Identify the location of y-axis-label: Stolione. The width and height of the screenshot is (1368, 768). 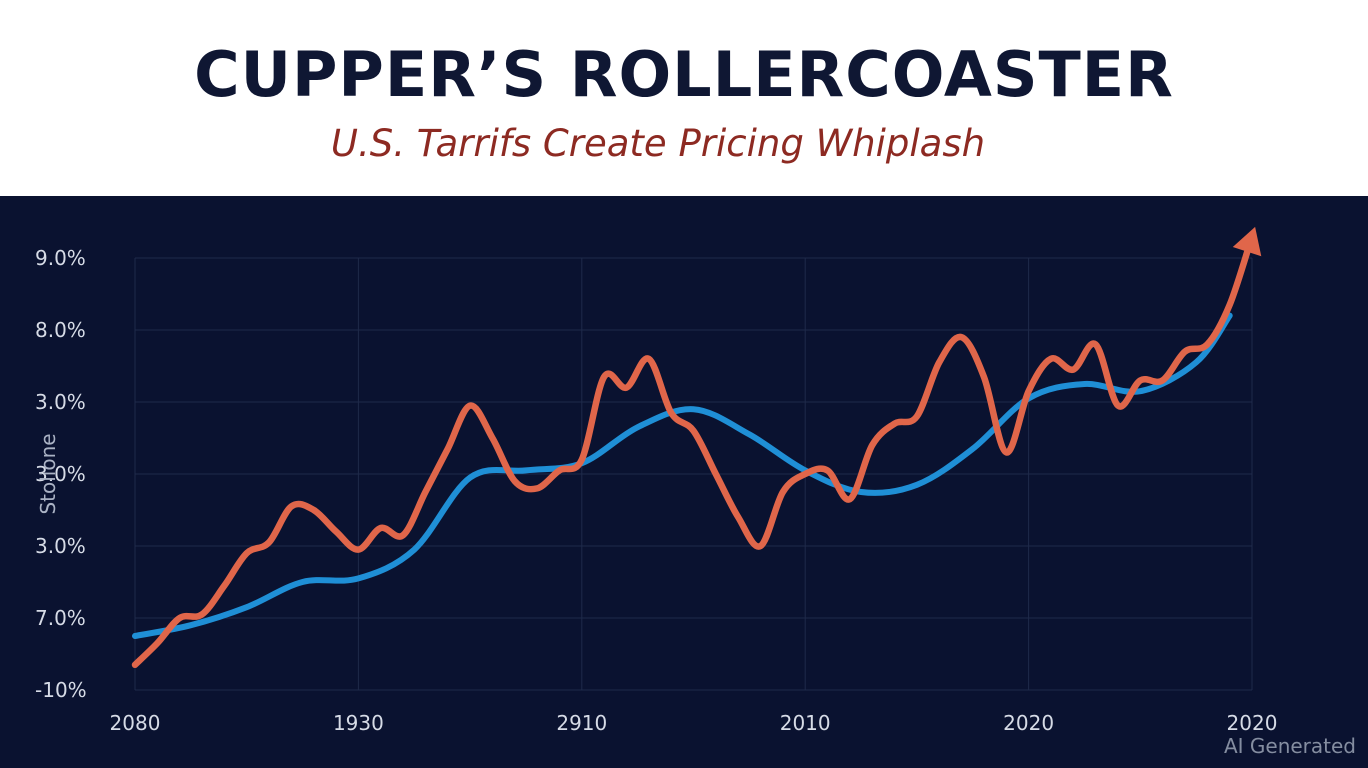
(48, 473).